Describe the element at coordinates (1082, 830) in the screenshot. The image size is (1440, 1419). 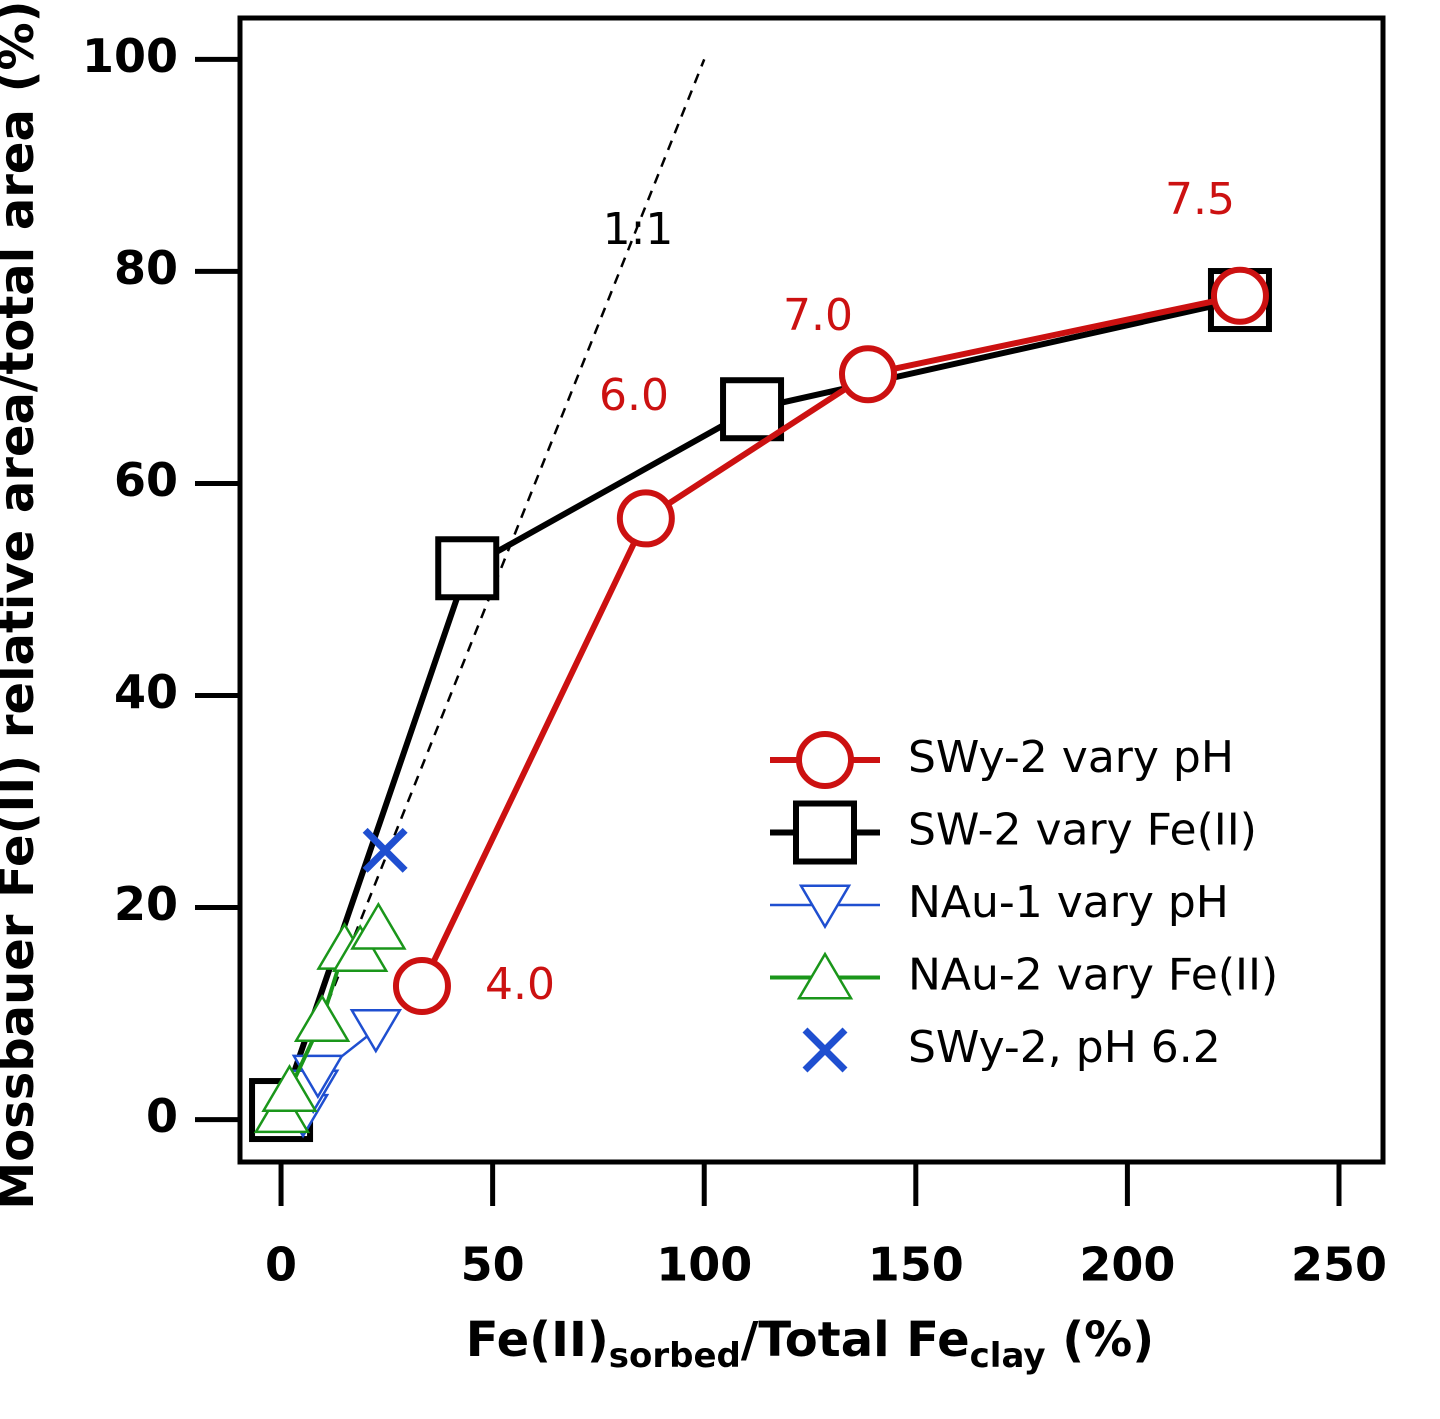
I see `legend-label: SW-2 vary Fe(II)` at that location.